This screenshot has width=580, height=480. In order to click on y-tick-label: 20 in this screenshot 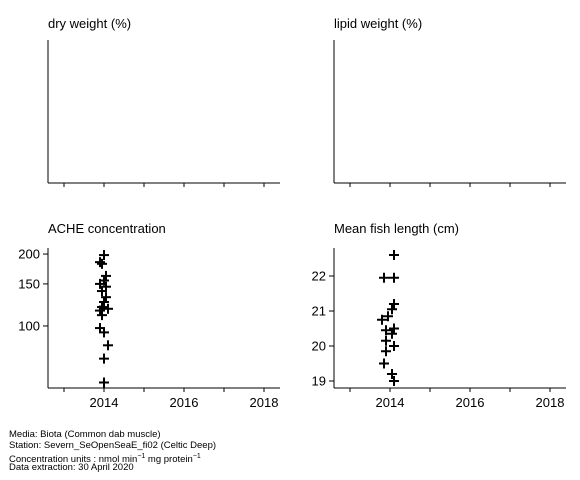, I will do `click(319, 346)`.